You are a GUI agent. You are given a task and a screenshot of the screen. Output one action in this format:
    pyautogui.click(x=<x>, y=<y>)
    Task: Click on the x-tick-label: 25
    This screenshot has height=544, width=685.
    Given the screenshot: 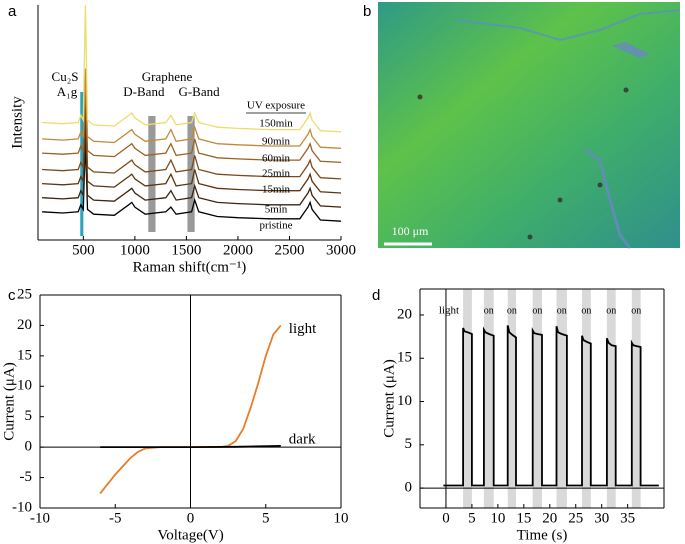 What is the action you would take?
    pyautogui.click(x=575, y=518)
    